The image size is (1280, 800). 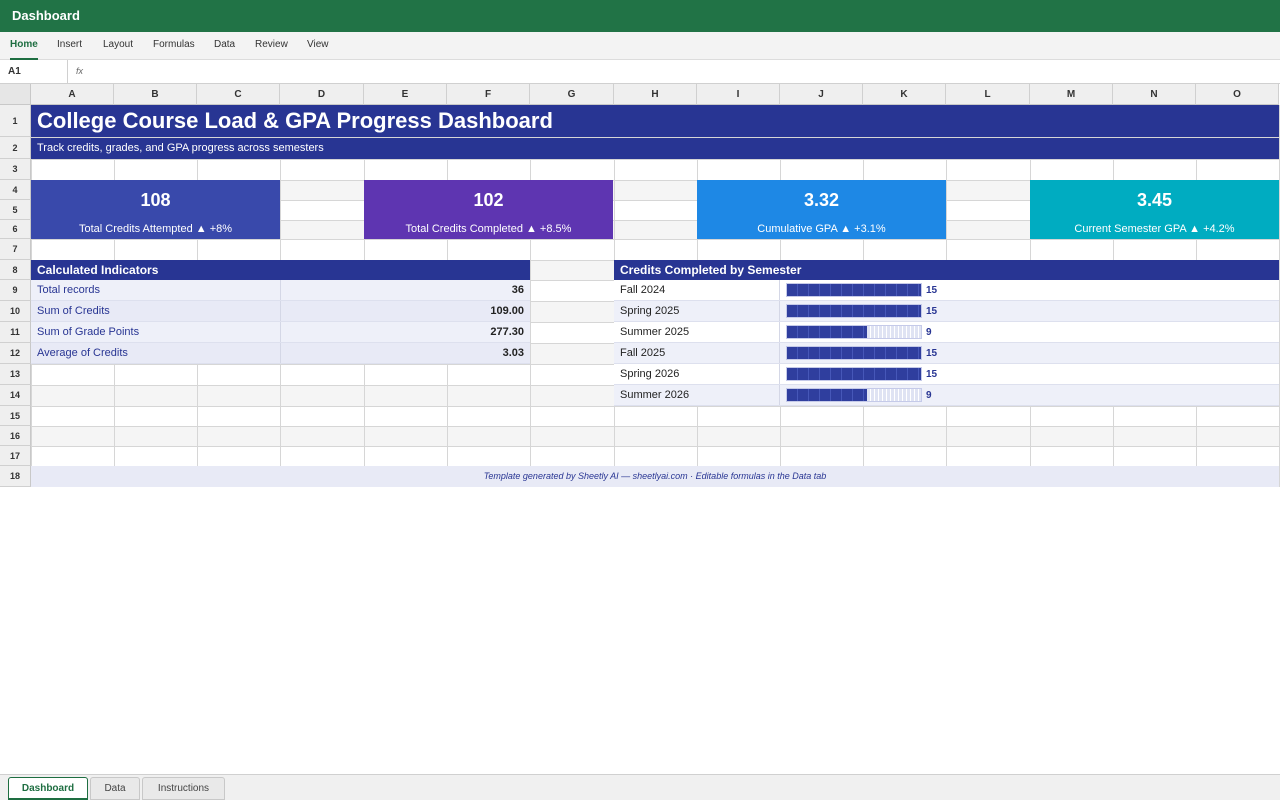 I want to click on row-header: 8, so click(x=15, y=270).